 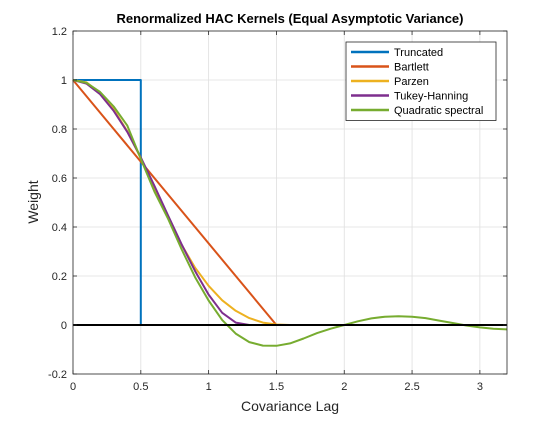 I want to click on legend-label: Tukey-Hanning, so click(x=431, y=97).